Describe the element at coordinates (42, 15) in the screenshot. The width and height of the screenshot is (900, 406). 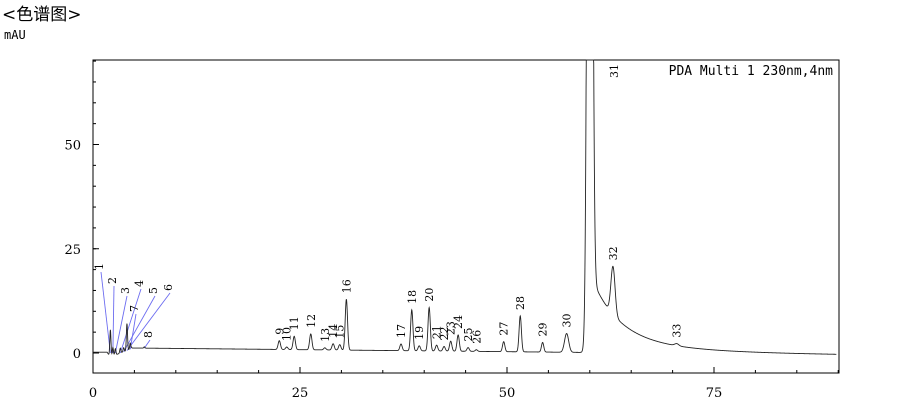
I see `page-title: <色谱图>` at that location.